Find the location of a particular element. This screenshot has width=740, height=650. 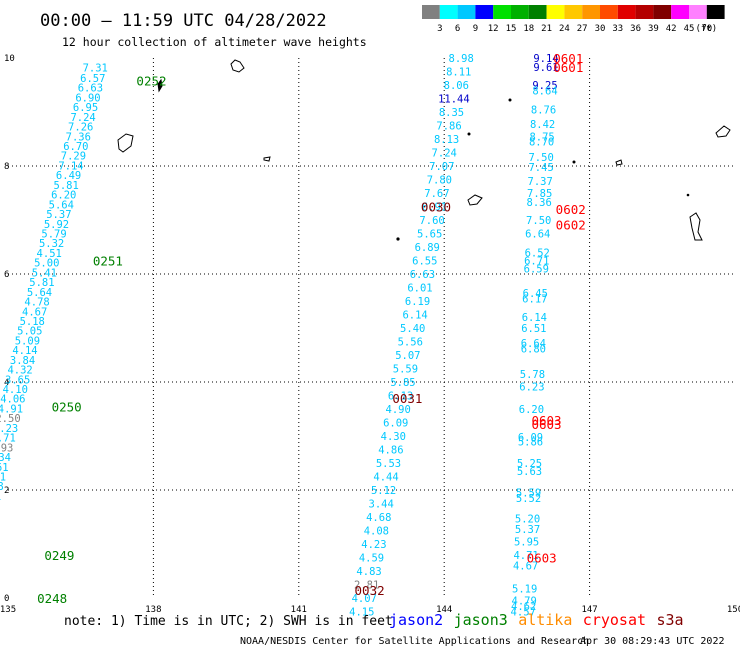

wave-height-value: 5.64 is located at coordinates (61, 205).